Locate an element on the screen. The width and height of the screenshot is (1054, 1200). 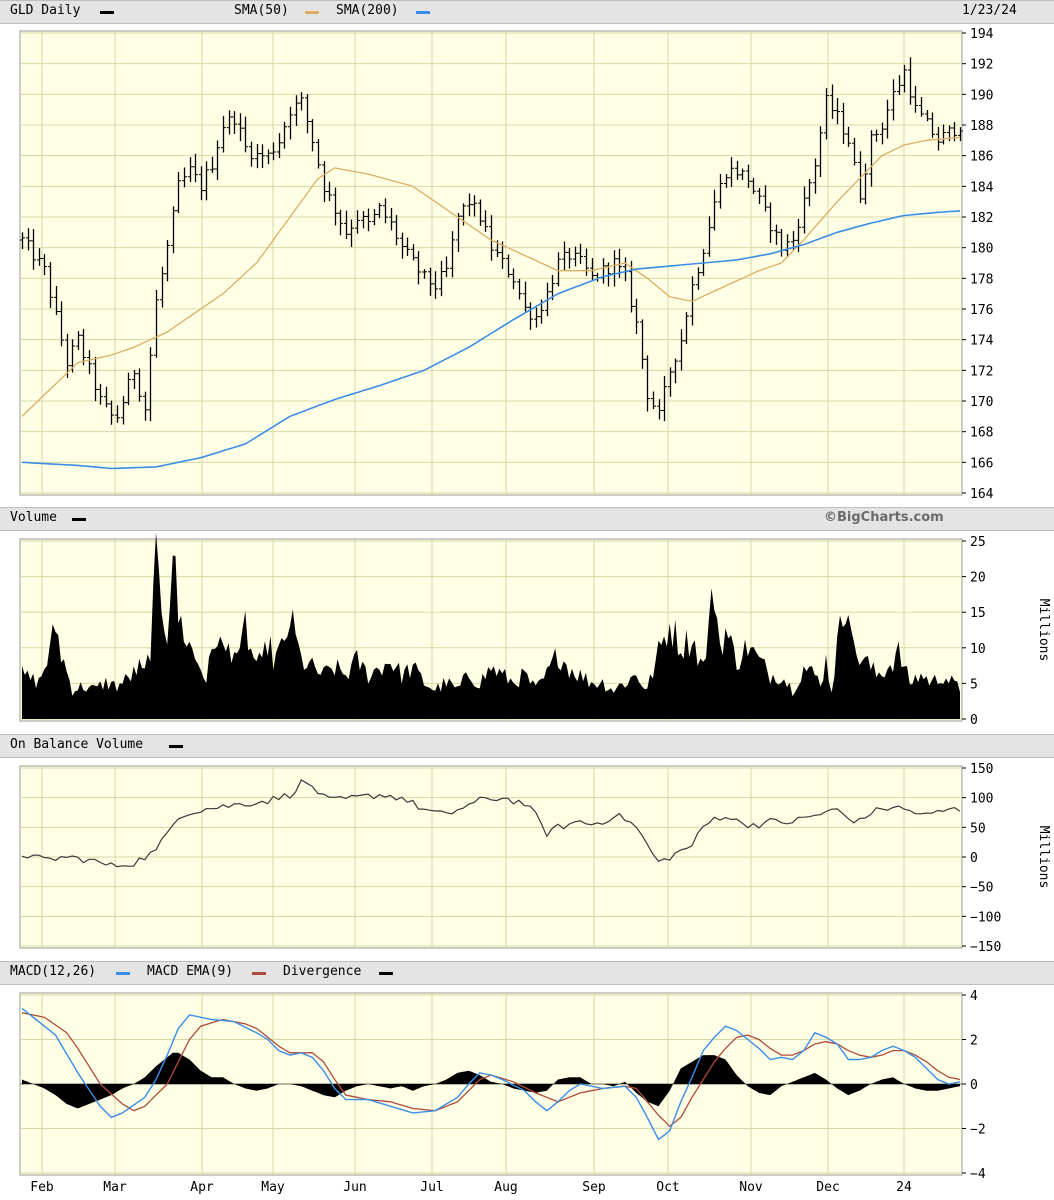
macd-line is located at coordinates (491, 1074).